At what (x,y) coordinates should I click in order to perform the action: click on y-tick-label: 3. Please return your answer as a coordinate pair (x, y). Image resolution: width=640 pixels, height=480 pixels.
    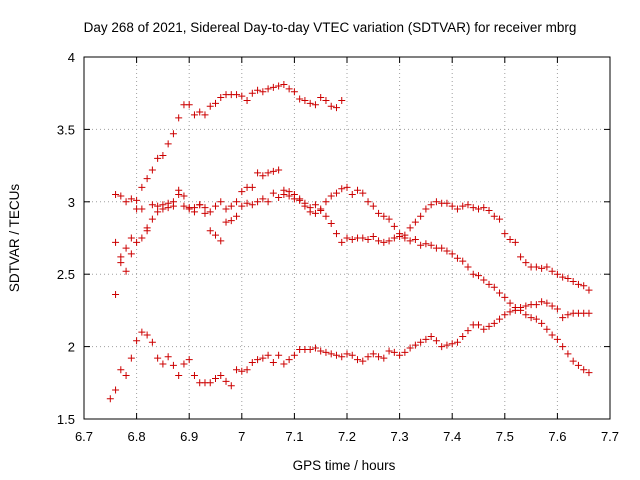
    Looking at the image, I should click on (71, 202).